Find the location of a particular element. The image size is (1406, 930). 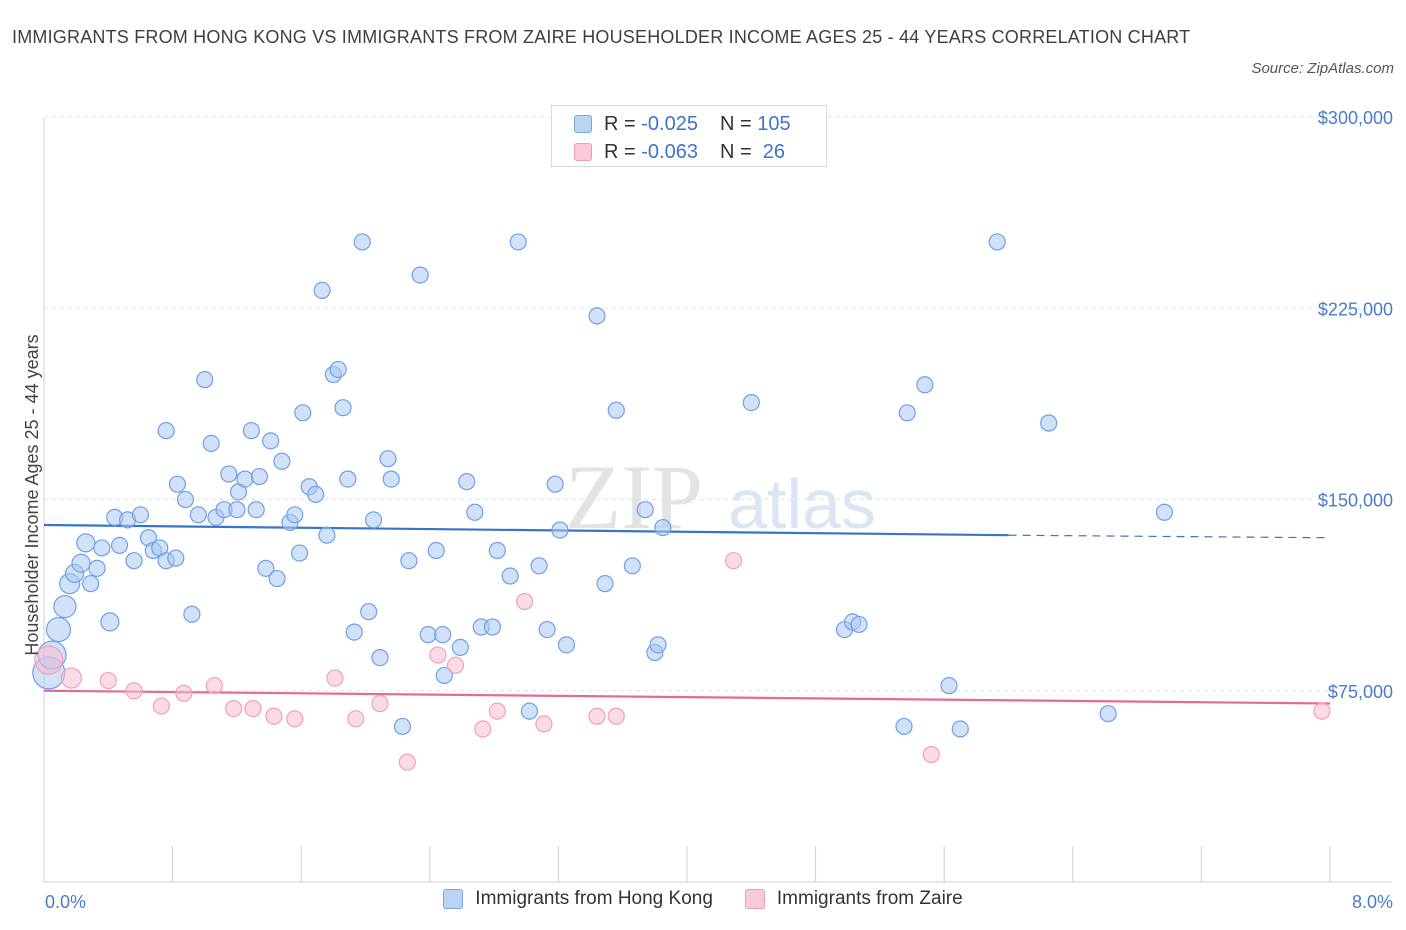

watermark-atlas: atlas is located at coordinates (802, 504).